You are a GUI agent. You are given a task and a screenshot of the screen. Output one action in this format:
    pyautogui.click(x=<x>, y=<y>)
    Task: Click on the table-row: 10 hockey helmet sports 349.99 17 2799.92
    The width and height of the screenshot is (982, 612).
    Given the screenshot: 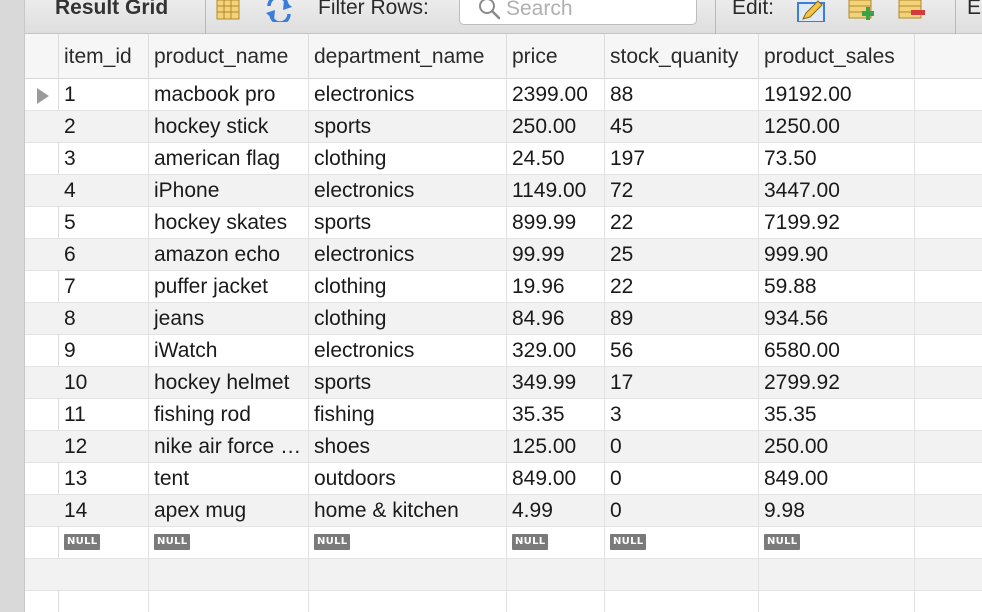 What is the action you would take?
    pyautogui.click(x=503, y=383)
    